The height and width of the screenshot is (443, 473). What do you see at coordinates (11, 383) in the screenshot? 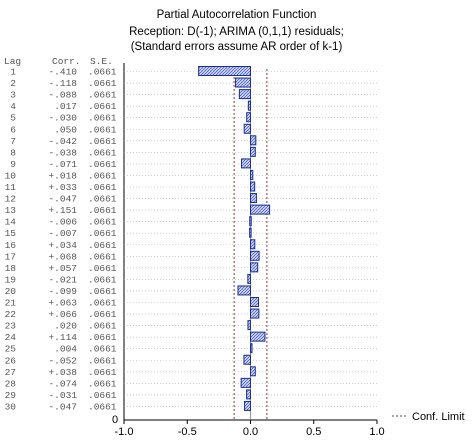
I see `lag-label: 28` at bounding box center [11, 383].